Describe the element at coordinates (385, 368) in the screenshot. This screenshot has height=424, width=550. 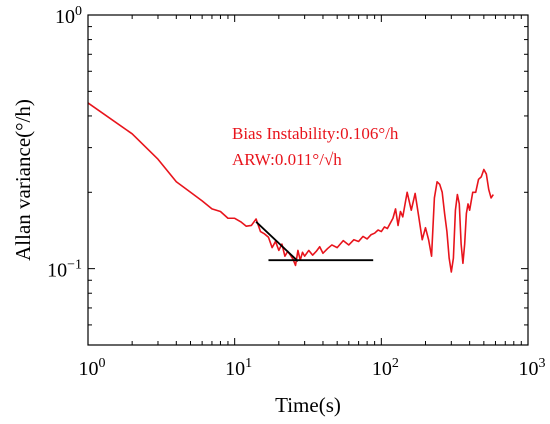
I see `x-tick-label: 10²` at that location.